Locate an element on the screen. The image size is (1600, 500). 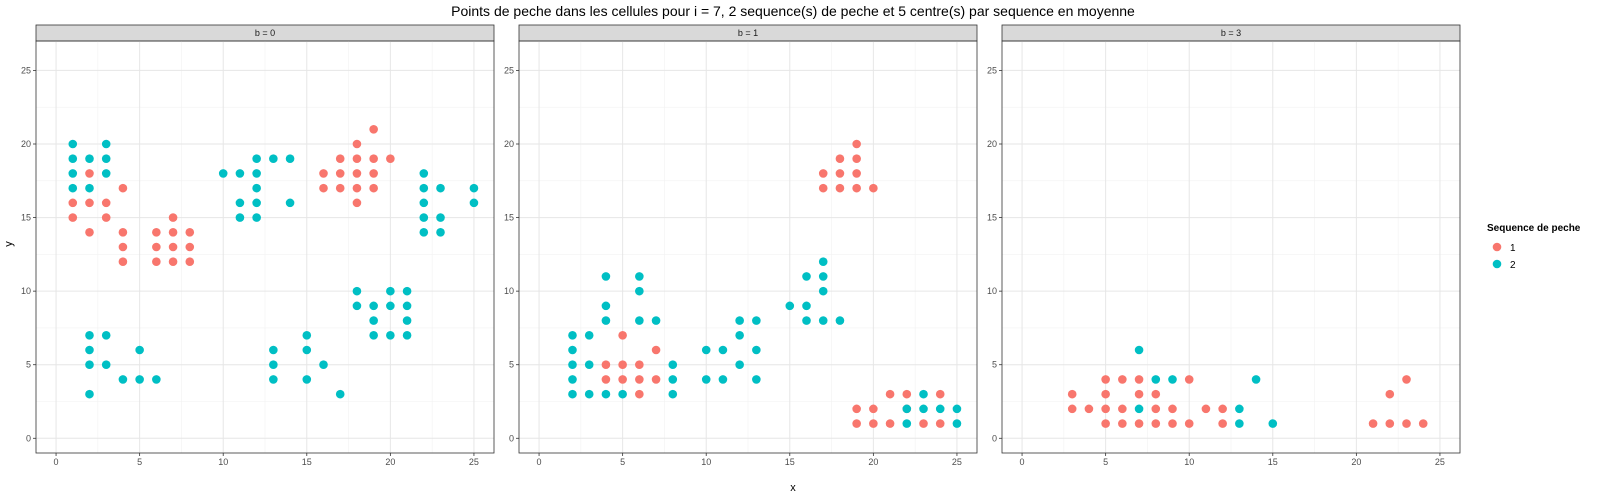
y-tick-label: 25 is located at coordinates (509, 70).